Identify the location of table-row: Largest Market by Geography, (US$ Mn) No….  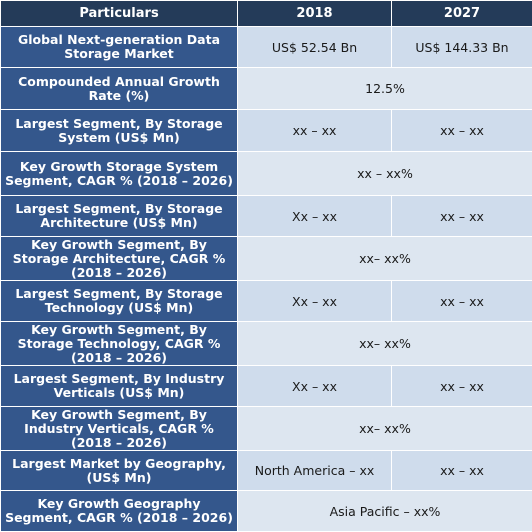
(266, 471).